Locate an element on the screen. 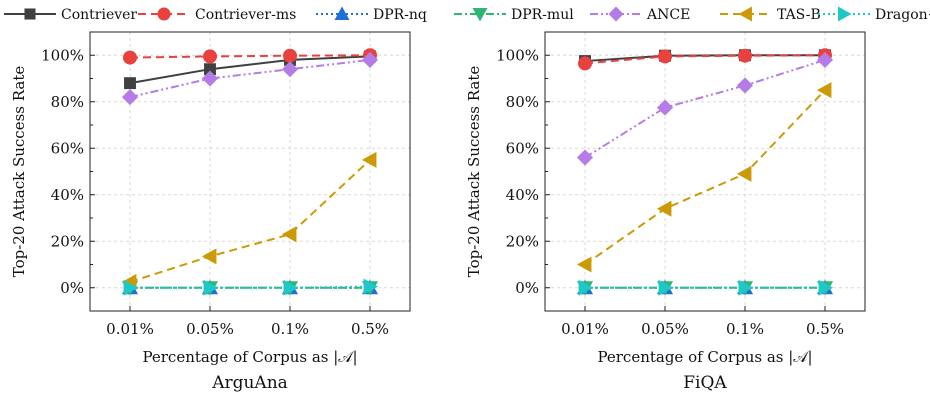 Image resolution: width=930 pixels, height=394 pixels. legend-marker-tas-b is located at coordinates (745, 14).